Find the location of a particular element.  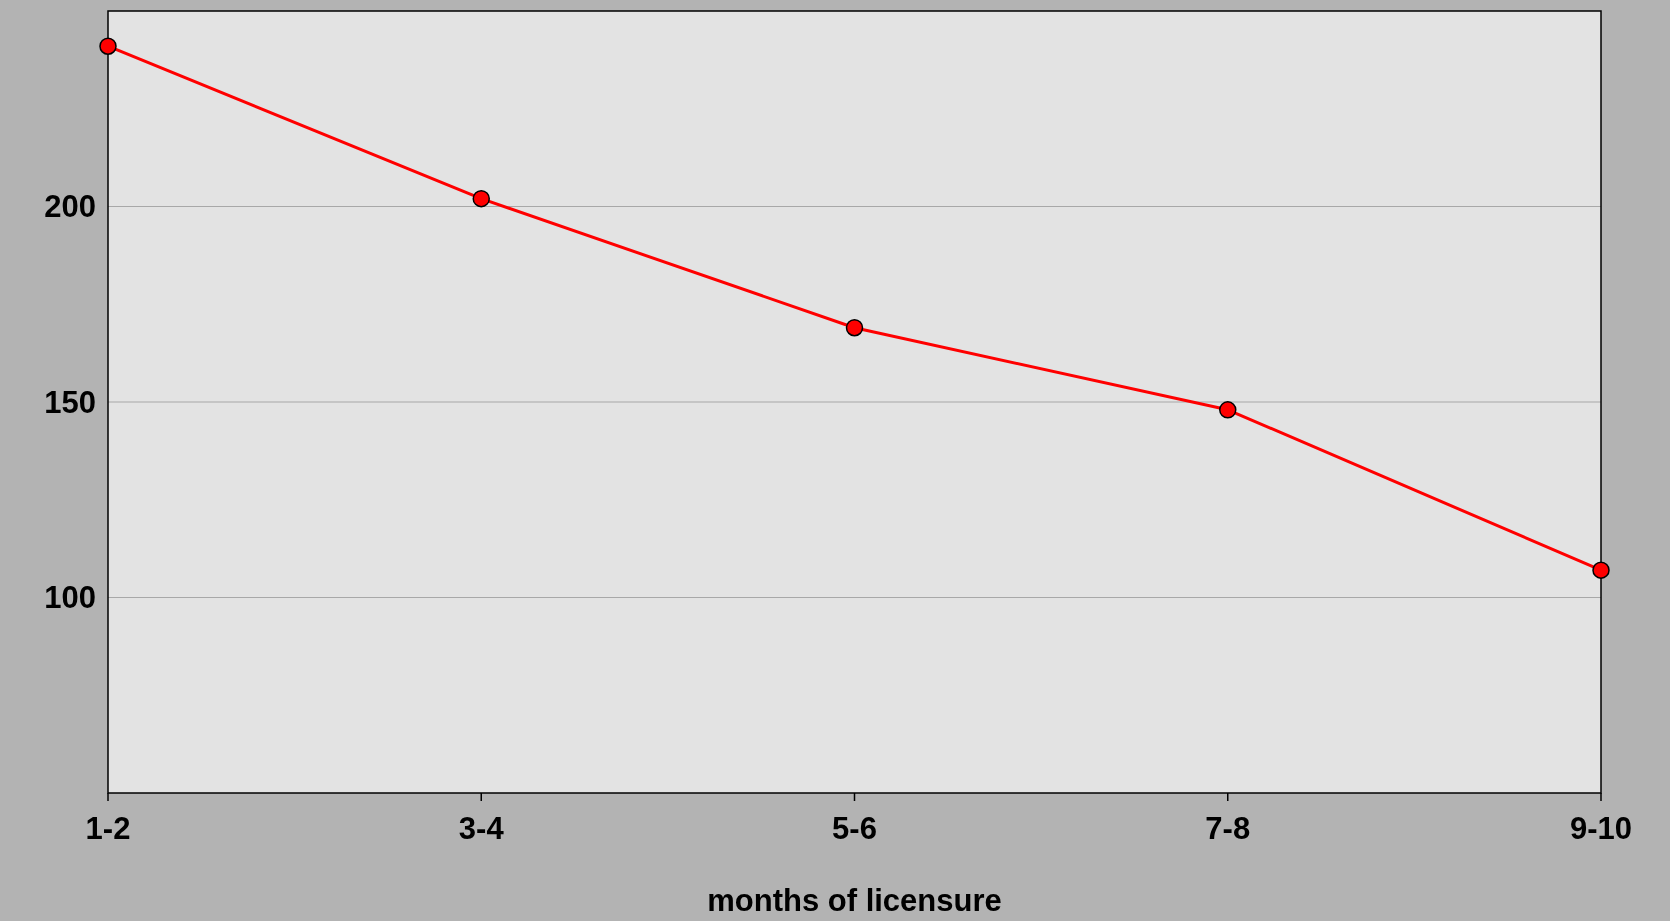

x-axis-title: months of licensure is located at coordinates (854, 900).